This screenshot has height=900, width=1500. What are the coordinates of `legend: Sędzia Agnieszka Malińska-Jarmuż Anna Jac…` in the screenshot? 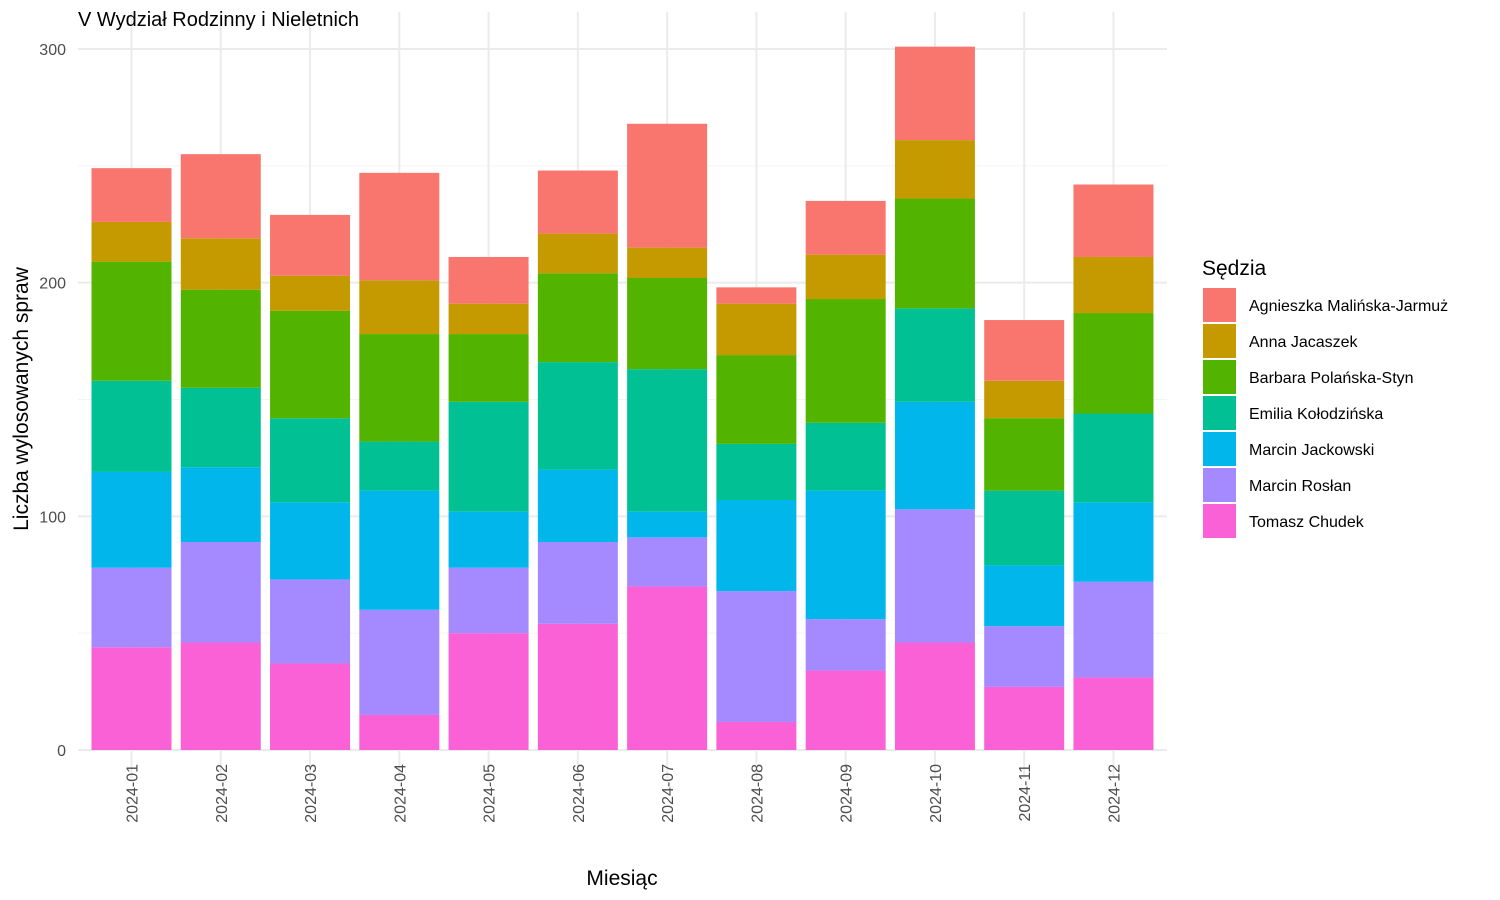 It's located at (1325, 397).